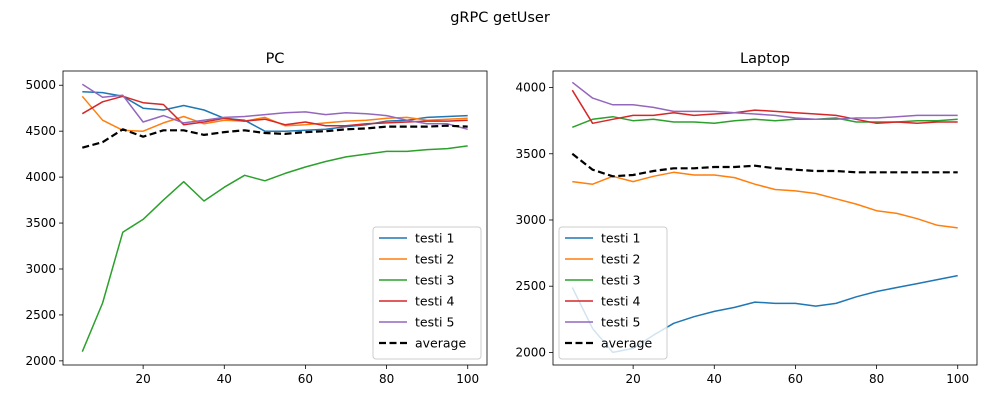  I want to click on figure-title: gRPC getUser, so click(500, 18).